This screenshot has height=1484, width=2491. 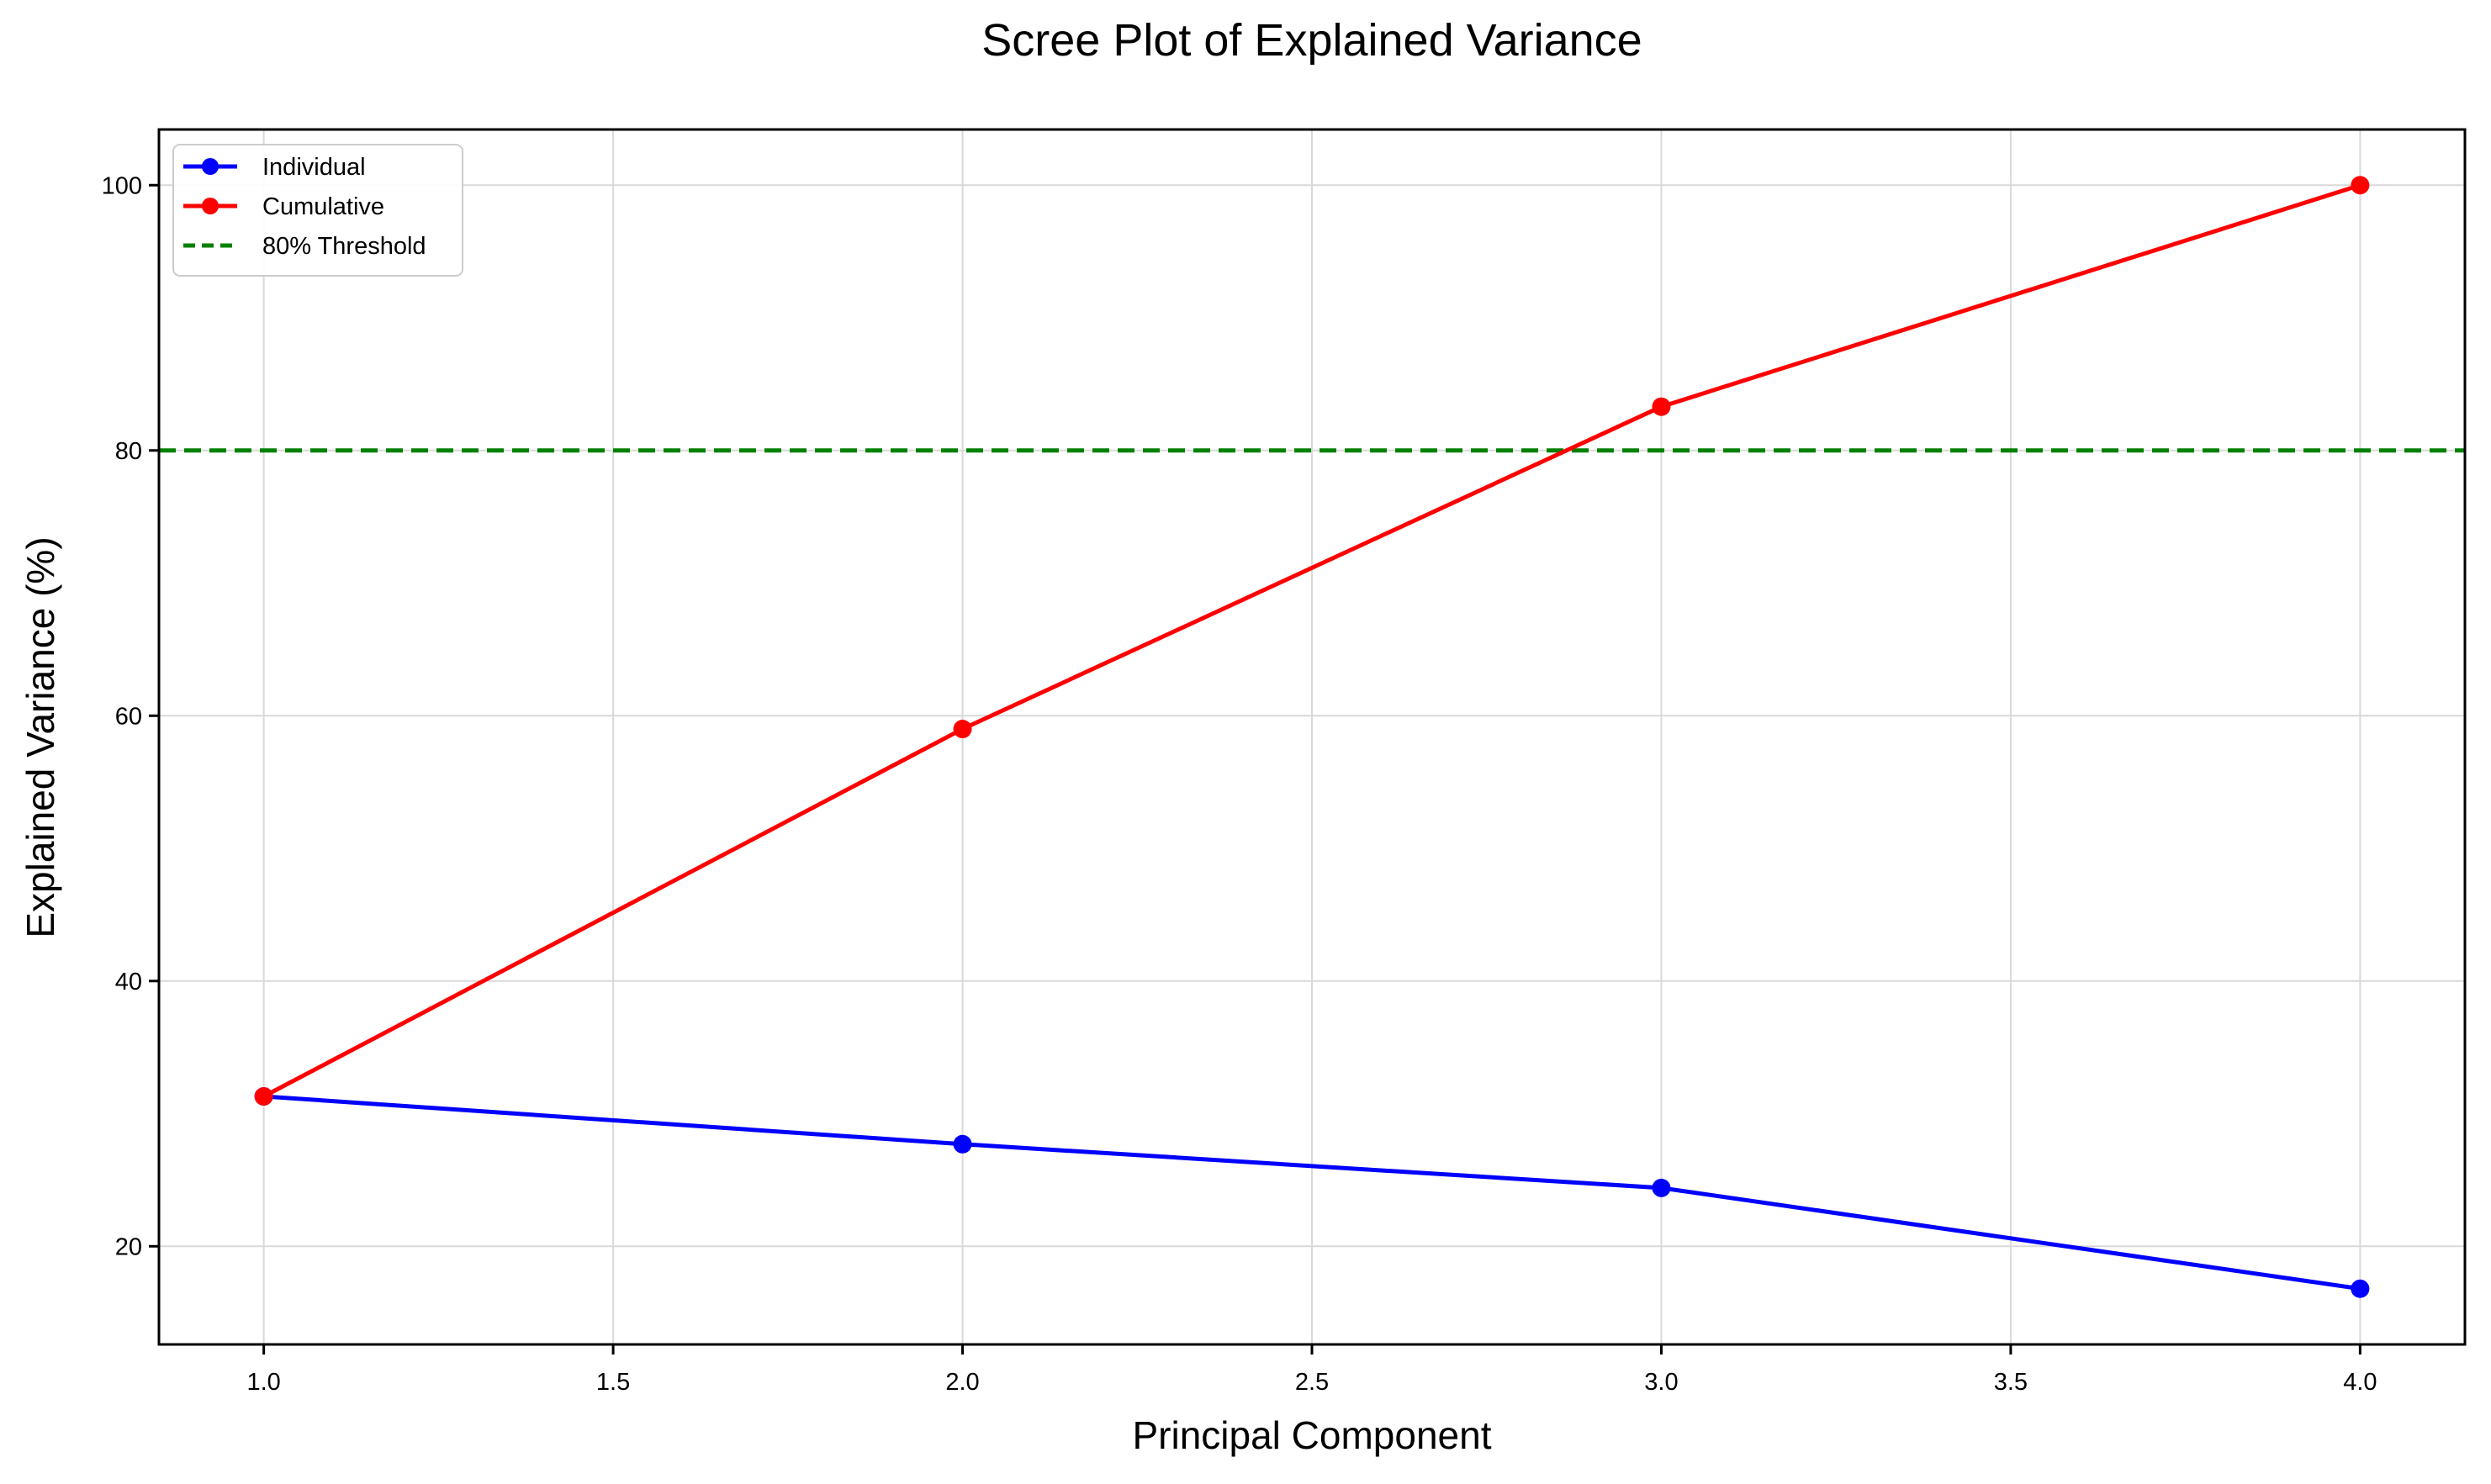 I want to click on x-tick-label: 3.0, so click(x=1661, y=1382).